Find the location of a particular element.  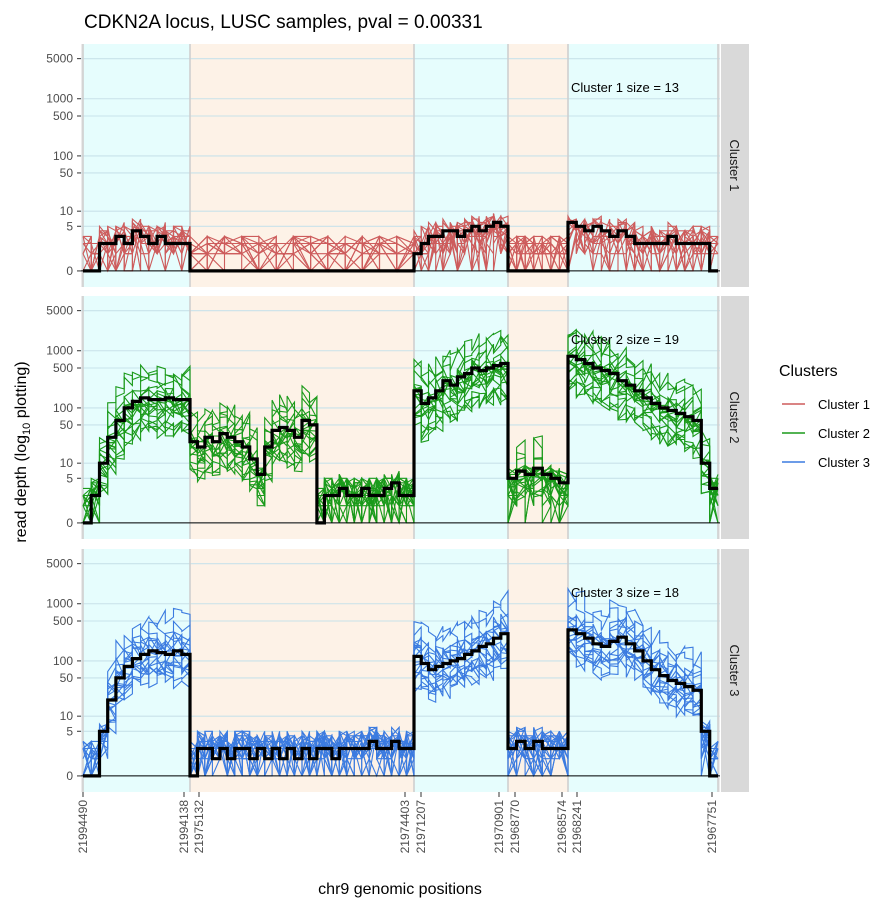

legend-title: Clusters is located at coordinates (808, 371).